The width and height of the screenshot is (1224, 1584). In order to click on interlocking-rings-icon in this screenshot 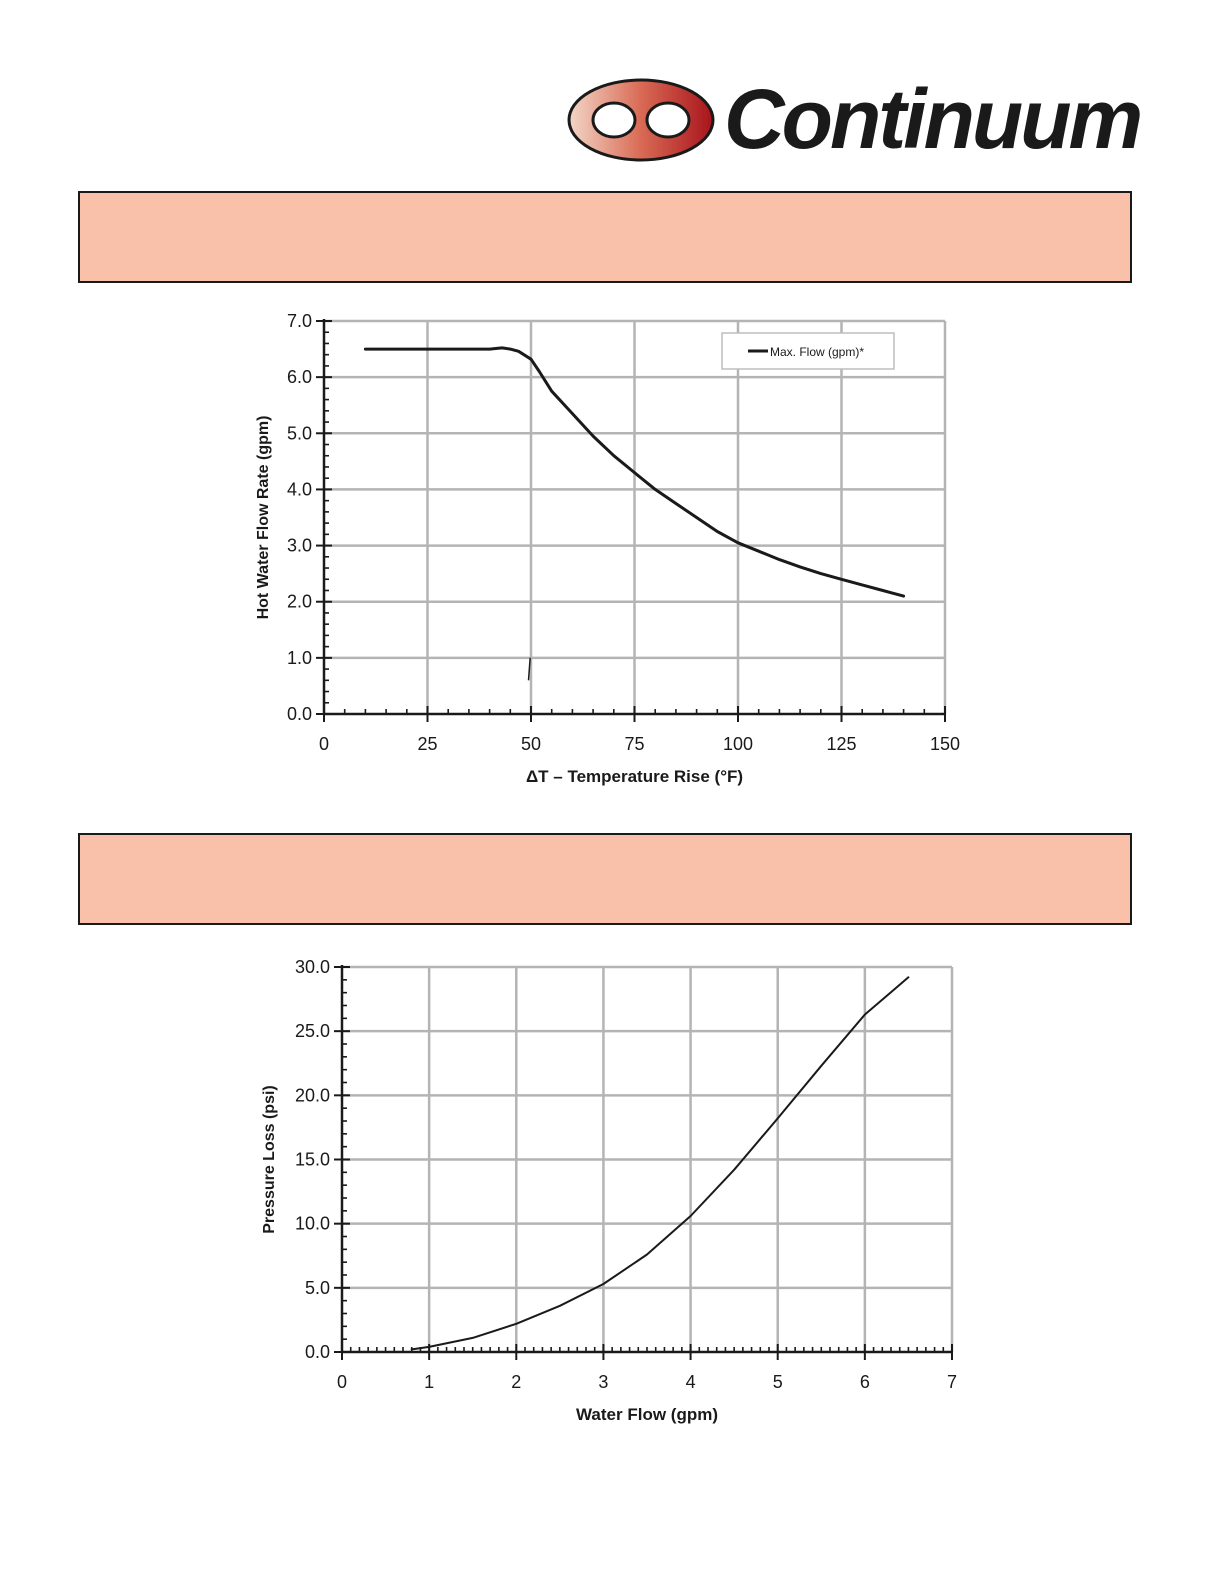, I will do `click(641, 120)`.